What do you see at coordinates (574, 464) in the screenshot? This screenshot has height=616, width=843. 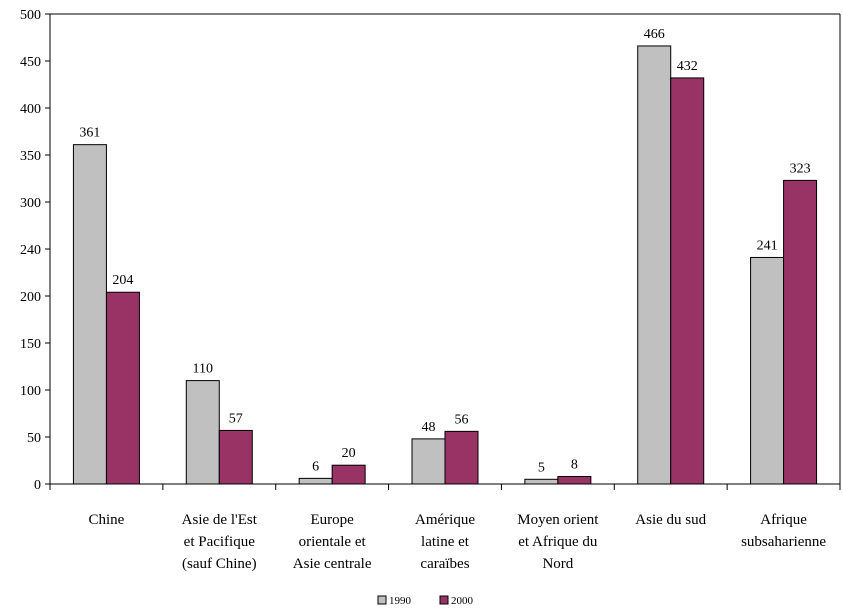 I see `data-label-2000: 8` at bounding box center [574, 464].